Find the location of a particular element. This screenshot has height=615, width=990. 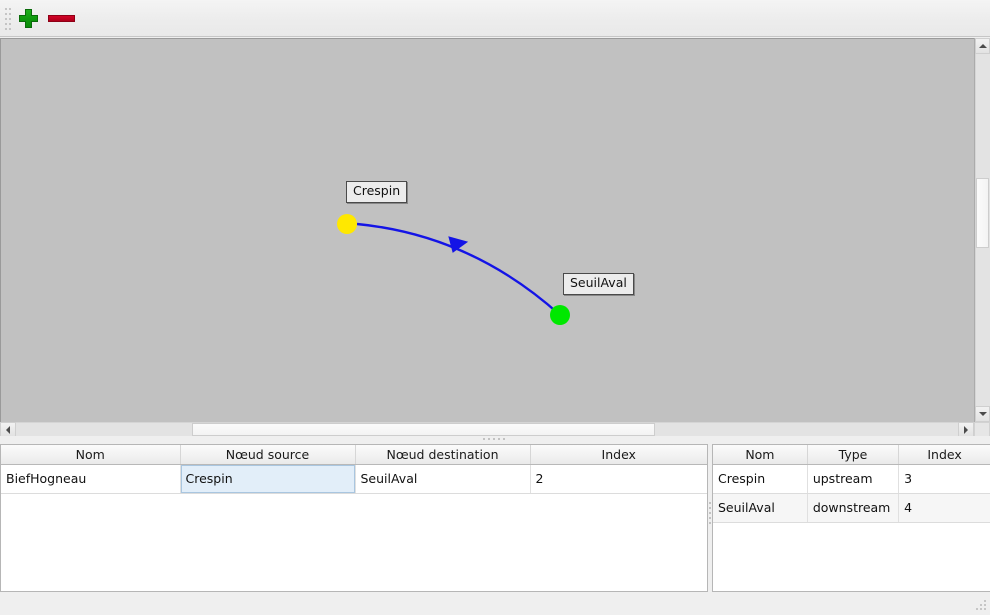

chevron-down-icon is located at coordinates (982, 414).